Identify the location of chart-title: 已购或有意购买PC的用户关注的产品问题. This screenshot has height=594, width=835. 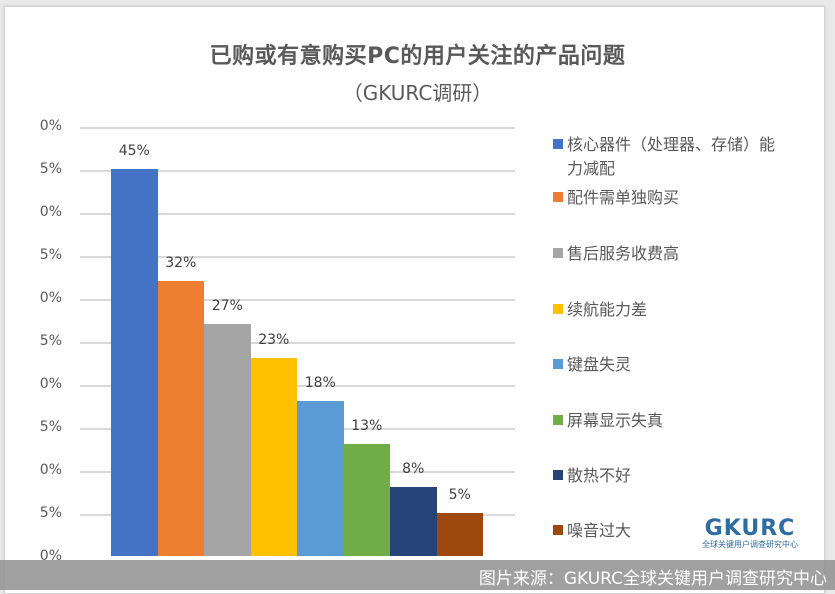
(417, 56).